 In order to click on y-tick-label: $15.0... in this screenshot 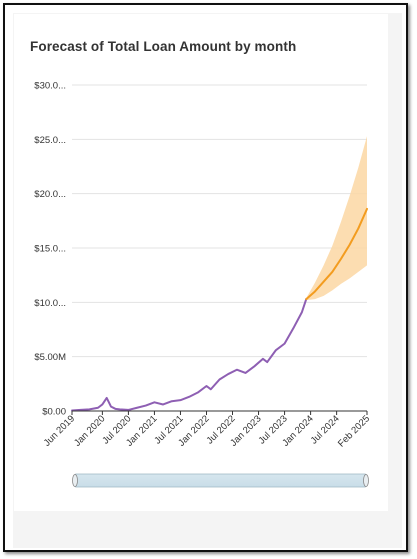, I will do `click(50, 249)`.